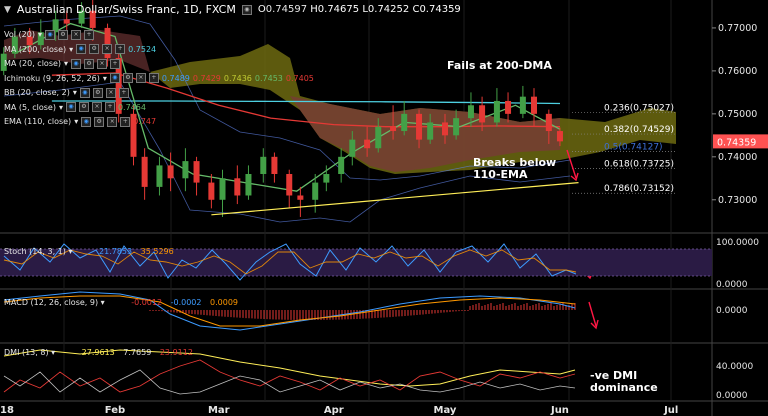 This screenshot has height=416, width=768. Describe the element at coordinates (237, 78) in the screenshot. I see `indicator-value: 0.7436` at that location.